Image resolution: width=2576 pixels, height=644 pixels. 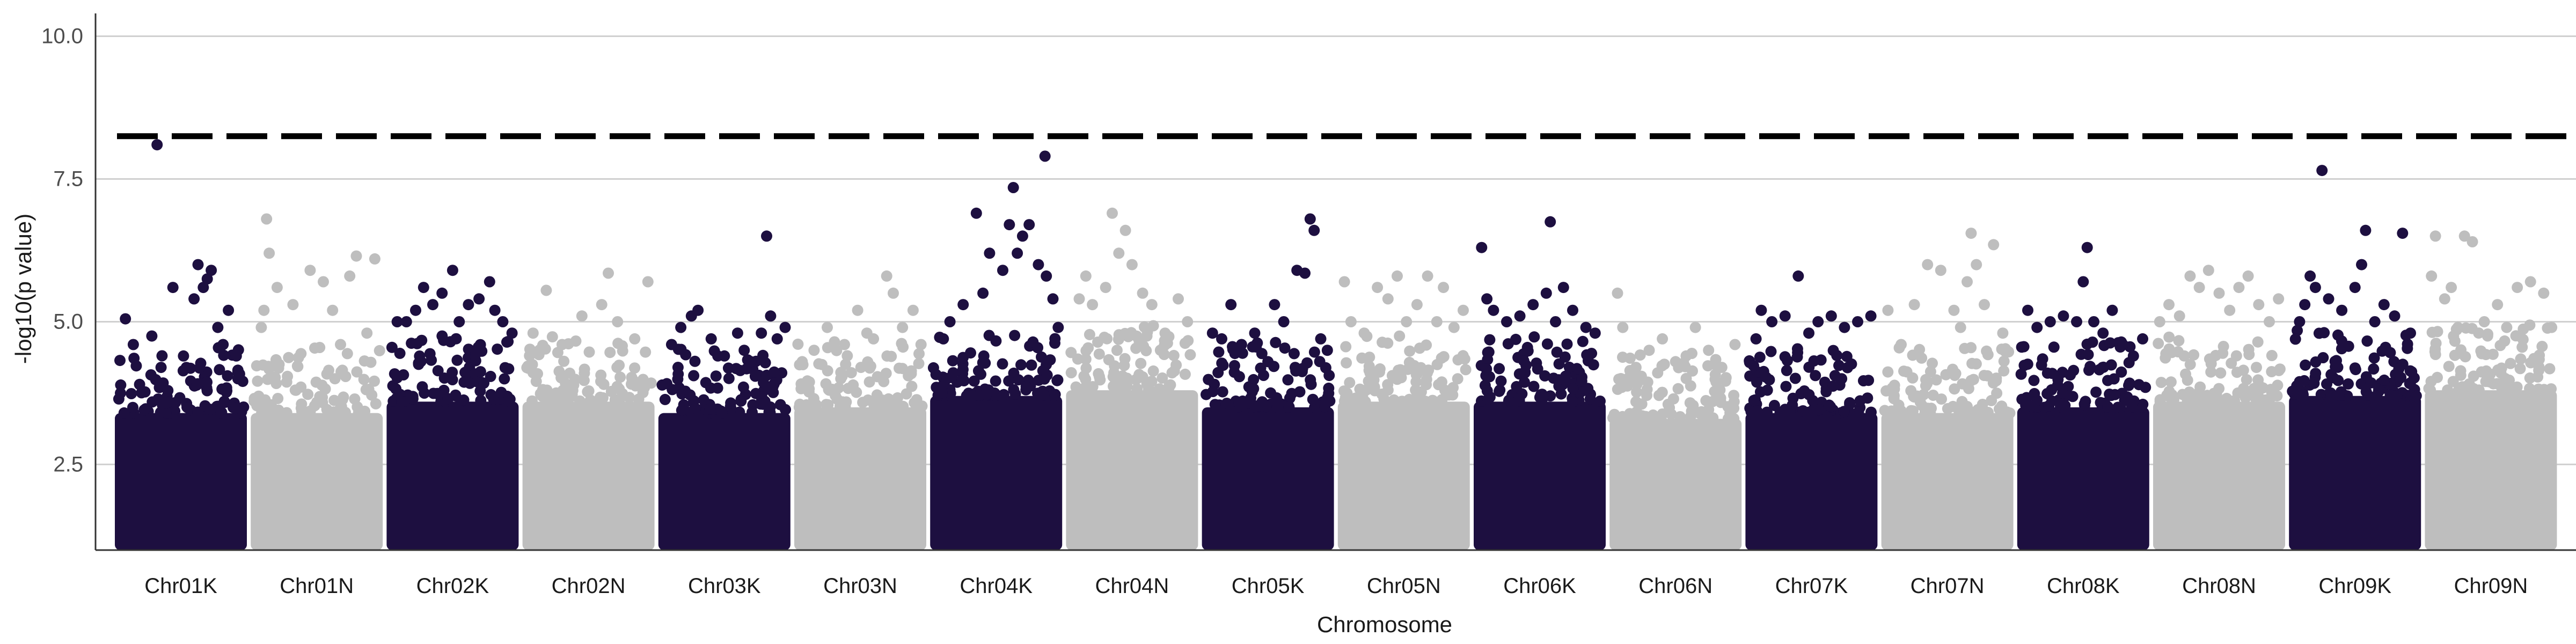 I want to click on chromosome-group-chr08k, so click(x=2083, y=395).